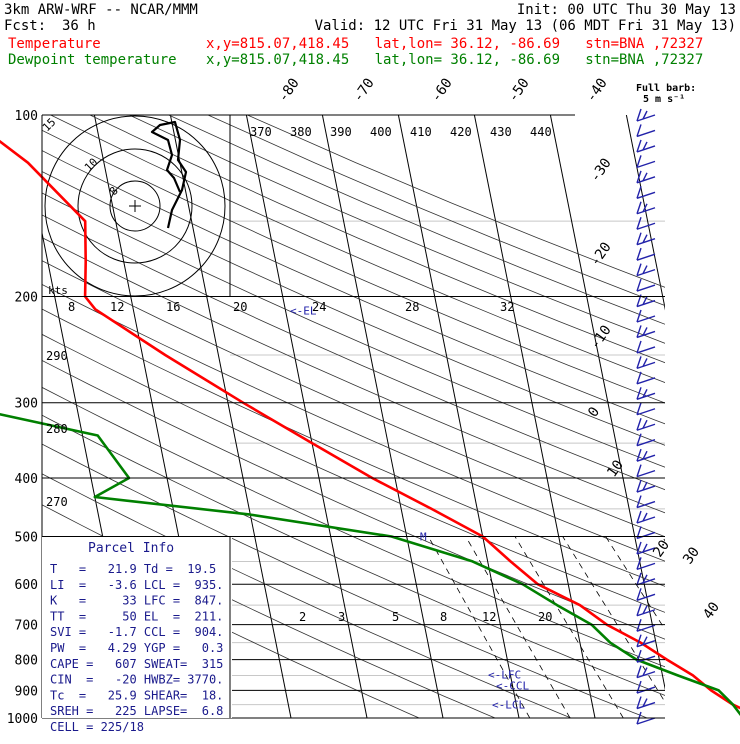 The height and width of the screenshot is (744, 740). I want to click on right-isotherm-label: 10, so click(615, 468).